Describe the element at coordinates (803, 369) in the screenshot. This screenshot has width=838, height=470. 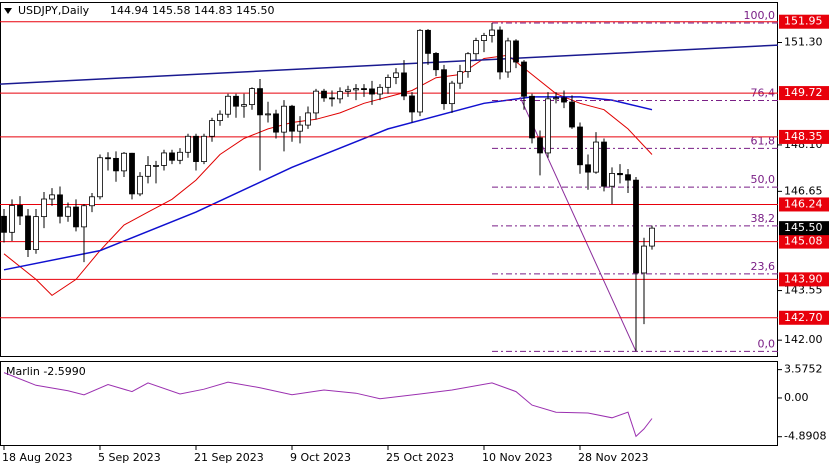
I see `y-tick-label: 3.5752` at that location.